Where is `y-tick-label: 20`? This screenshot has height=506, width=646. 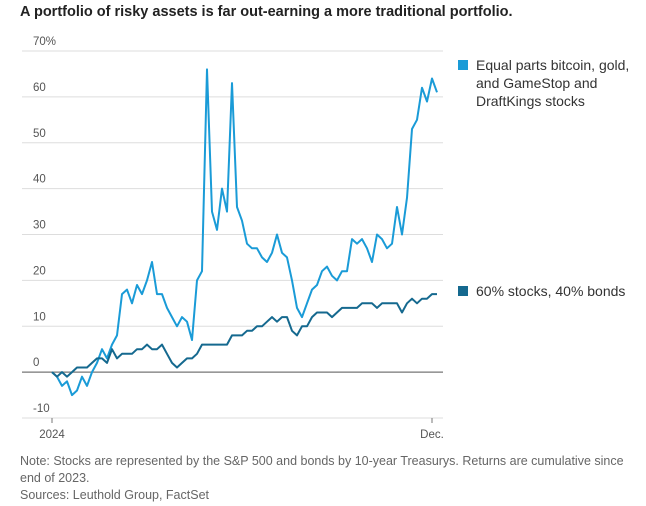 y-tick-label: 20 is located at coordinates (39, 271).